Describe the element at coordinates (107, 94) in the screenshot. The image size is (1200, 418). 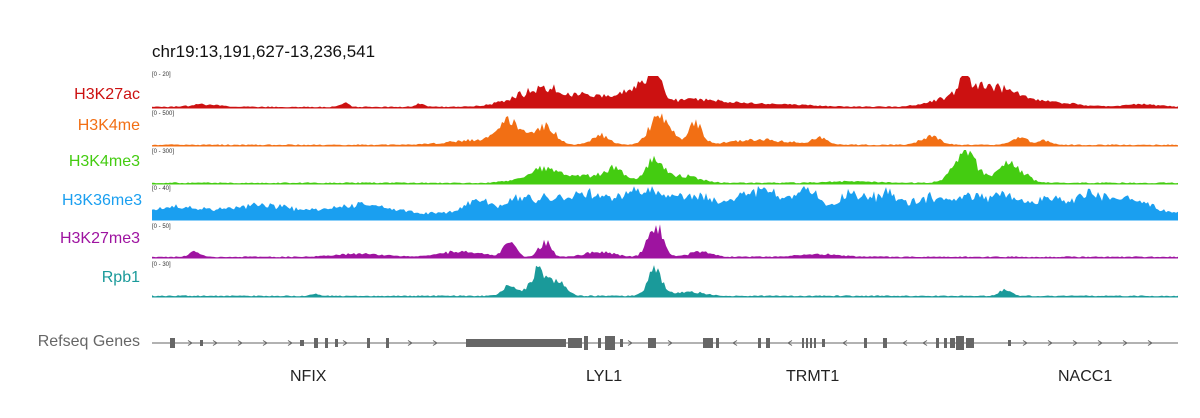
I see `track-label-h3k27ac: H3K27ac` at that location.